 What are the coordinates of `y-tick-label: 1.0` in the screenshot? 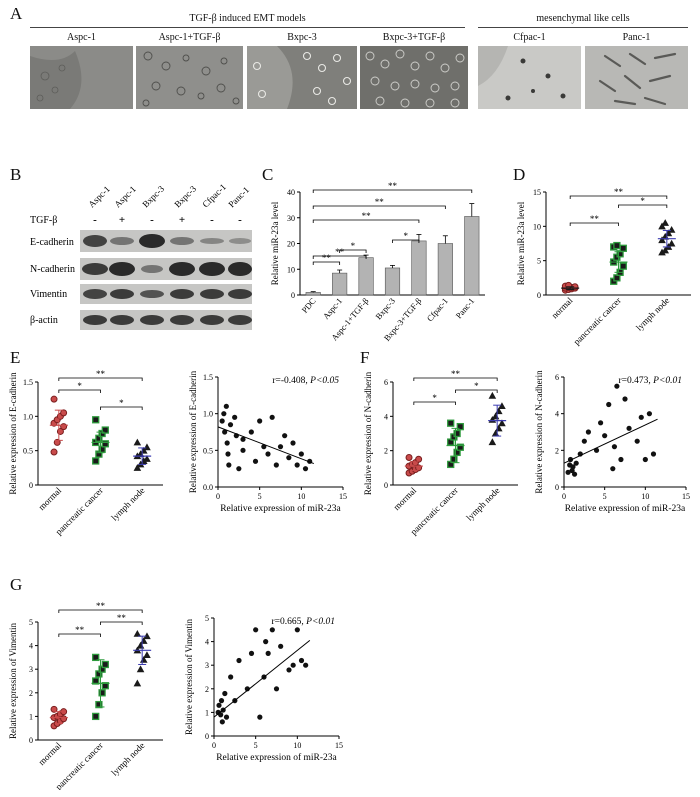 It's located at (28, 416).